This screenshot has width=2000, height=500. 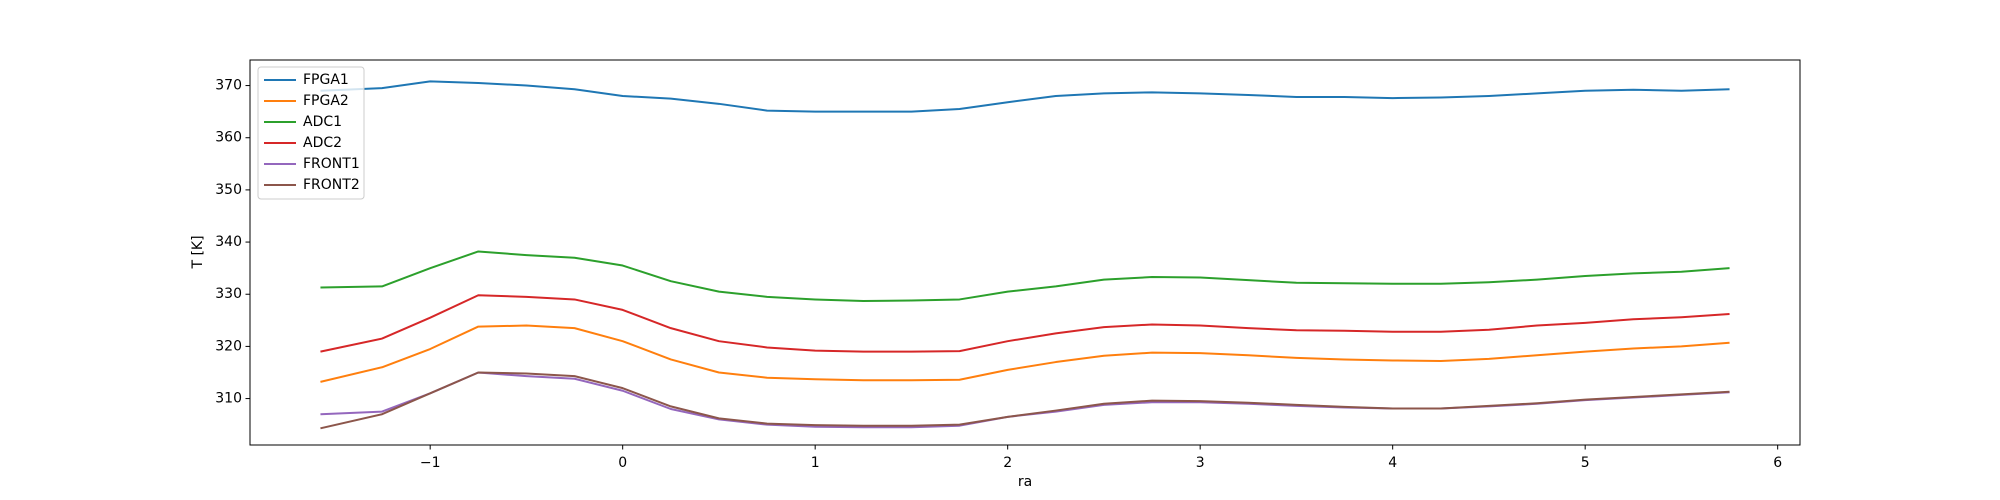 I want to click on y-axis-label: T [K], so click(x=198, y=252).